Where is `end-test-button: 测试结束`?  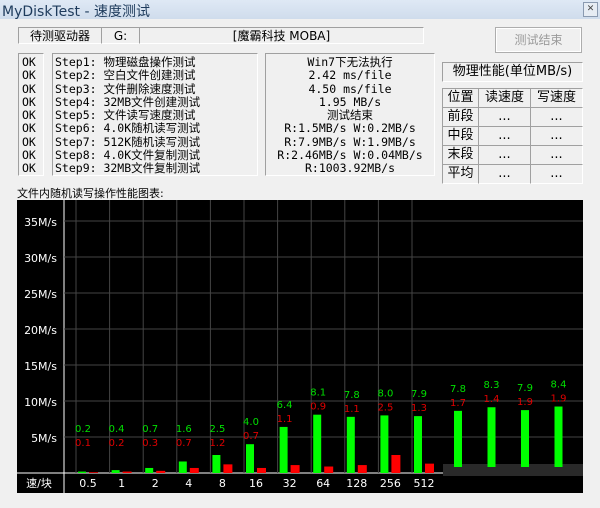
end-test-button: 测试结束 is located at coordinates (538, 40).